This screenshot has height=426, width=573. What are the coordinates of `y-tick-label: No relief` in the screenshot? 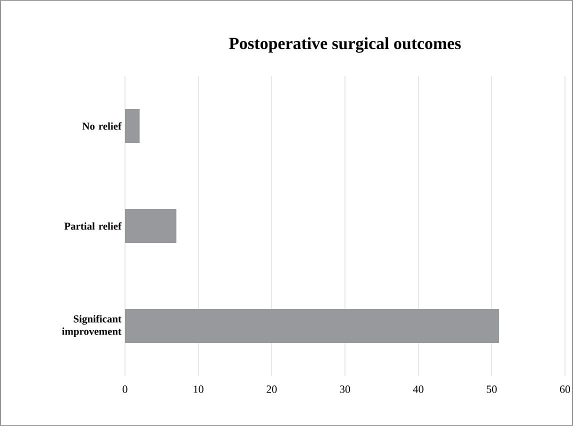 It's located at (102, 126).